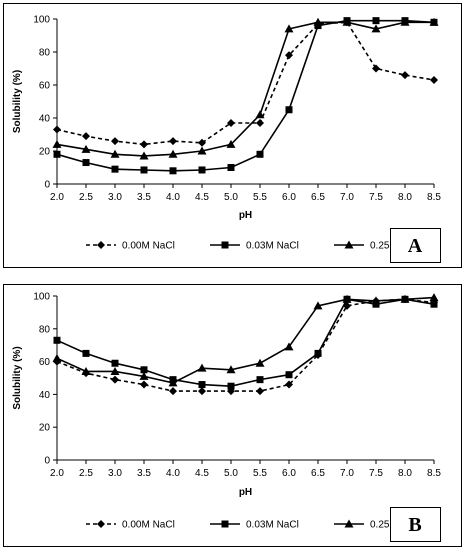  Describe the element at coordinates (414, 525) in the screenshot. I see `panel-label: B` at that location.